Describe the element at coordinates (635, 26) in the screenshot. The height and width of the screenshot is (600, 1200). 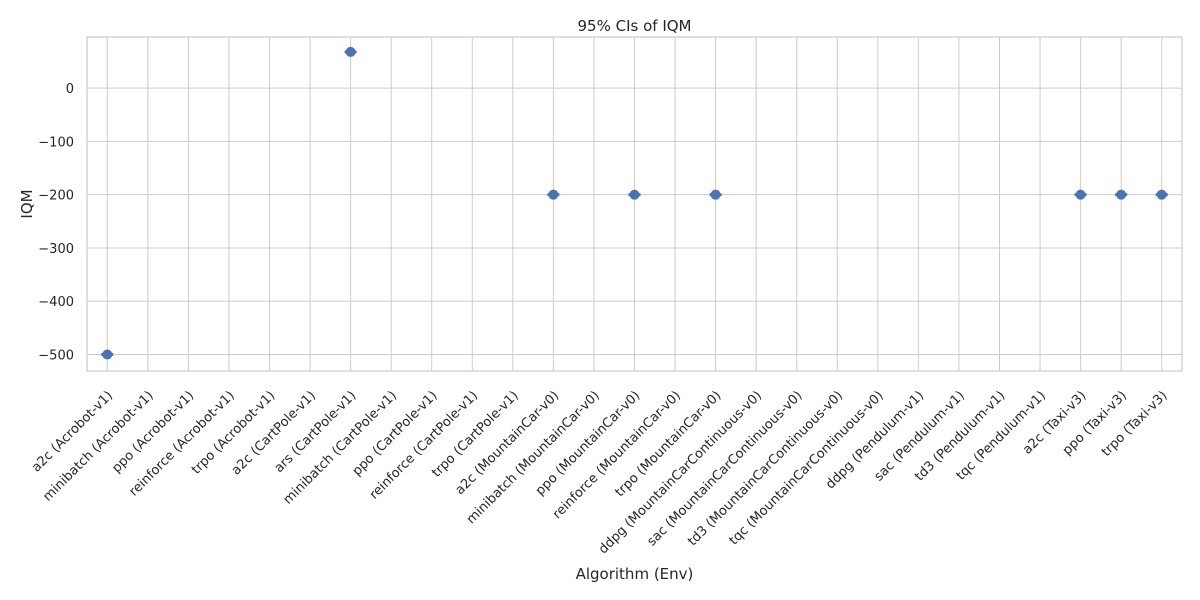
I see `chart-title: 95% CIs of IQM` at that location.